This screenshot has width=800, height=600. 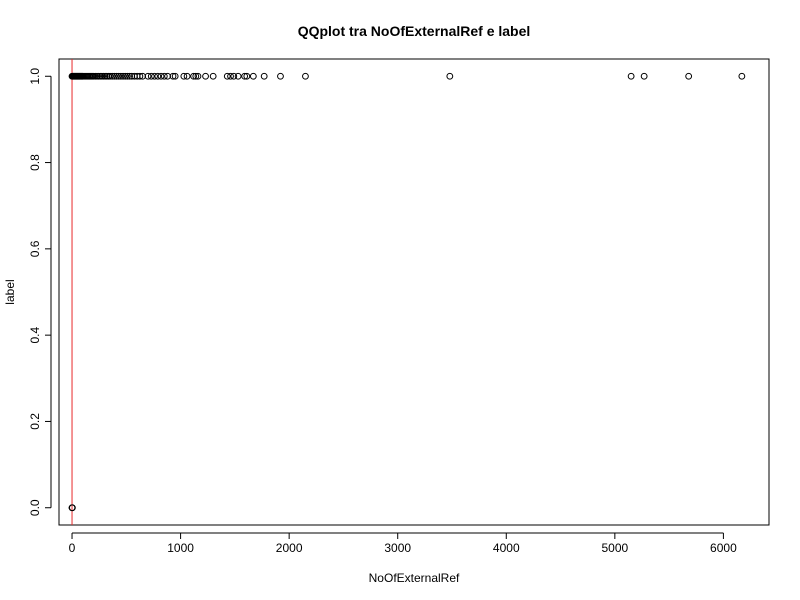 What do you see at coordinates (414, 31) in the screenshot?
I see `chart-title: QQplot tra NoOfExternalRef e label` at bounding box center [414, 31].